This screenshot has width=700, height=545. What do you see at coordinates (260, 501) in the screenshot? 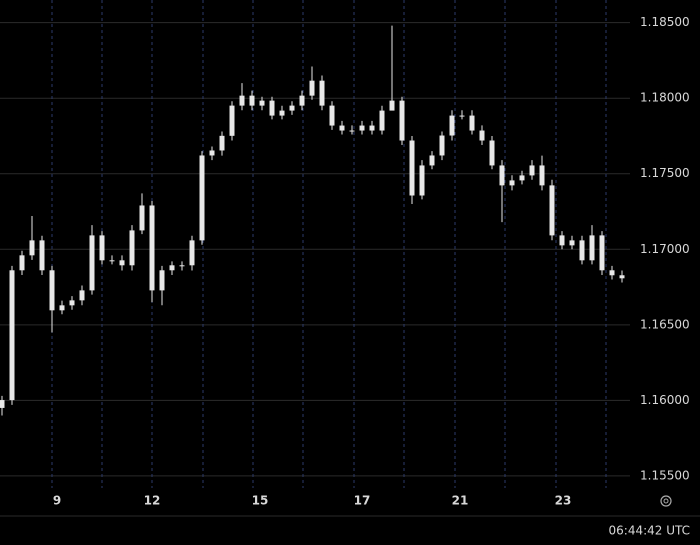
I see `x-tick-label: 15` at bounding box center [260, 501].